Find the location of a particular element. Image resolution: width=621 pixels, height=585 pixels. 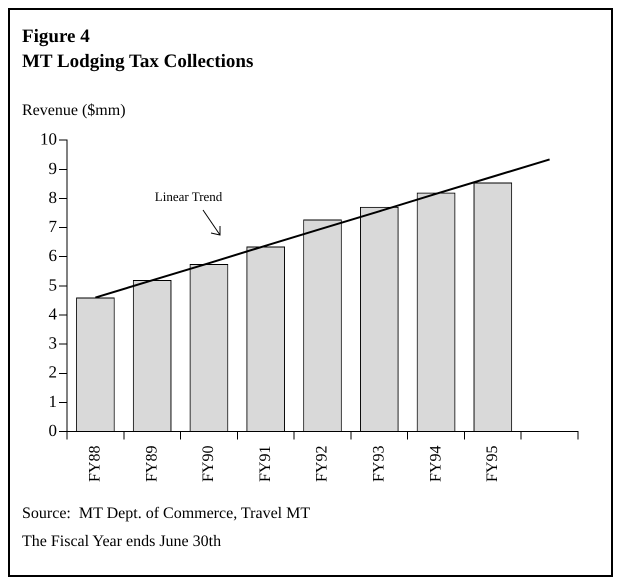

y-axis-title: Revenue ($mm) is located at coordinates (74, 111).